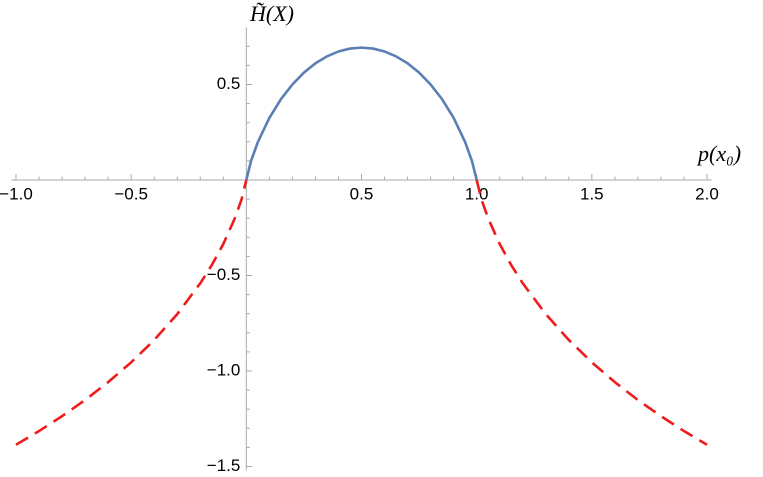 This screenshot has width=763, height=477. Describe the element at coordinates (362, 193) in the screenshot. I see `x-tick-label: 0.5` at that location.